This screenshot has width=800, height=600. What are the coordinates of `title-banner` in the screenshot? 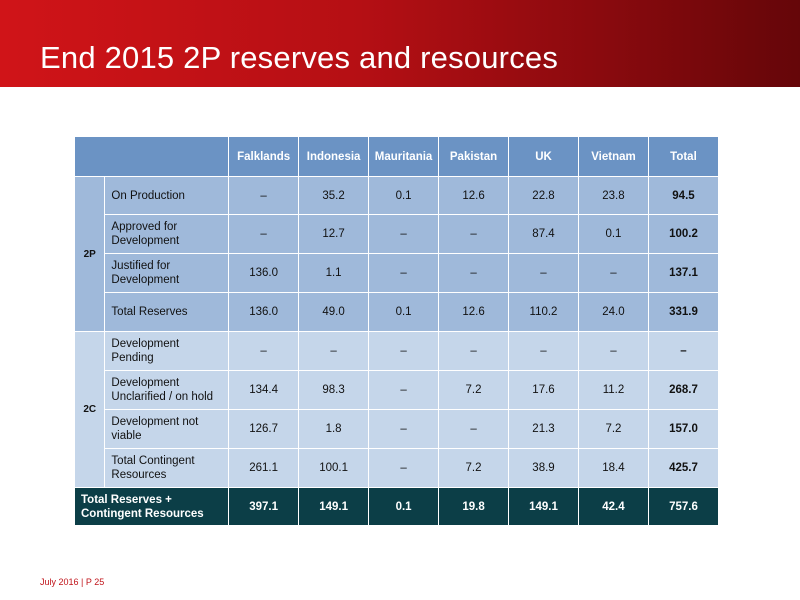 It's located at (400, 43).